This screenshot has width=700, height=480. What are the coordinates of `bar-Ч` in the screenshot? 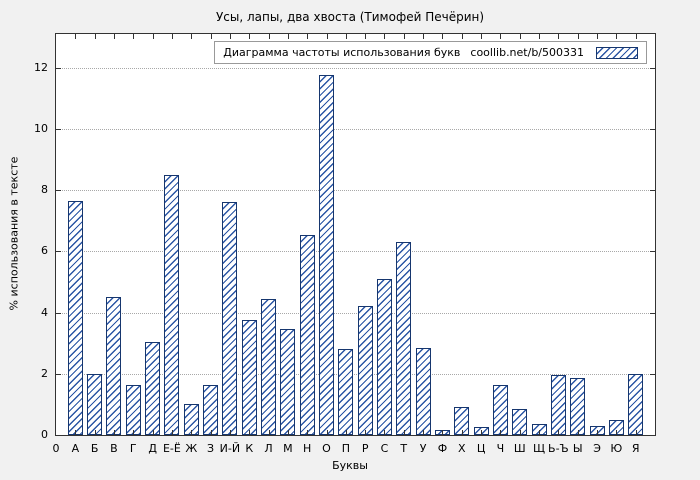 It's located at (500, 409).